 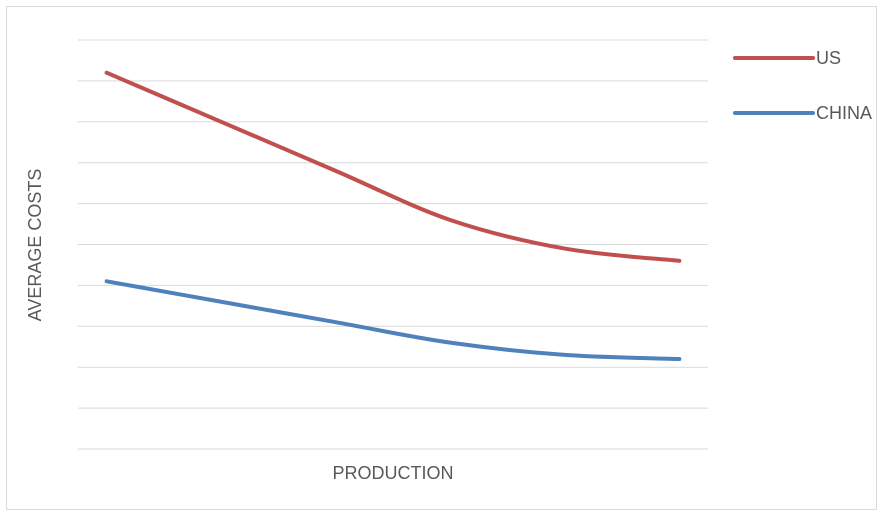 What do you see at coordinates (393, 320) in the screenshot?
I see `series-line-china` at bounding box center [393, 320].